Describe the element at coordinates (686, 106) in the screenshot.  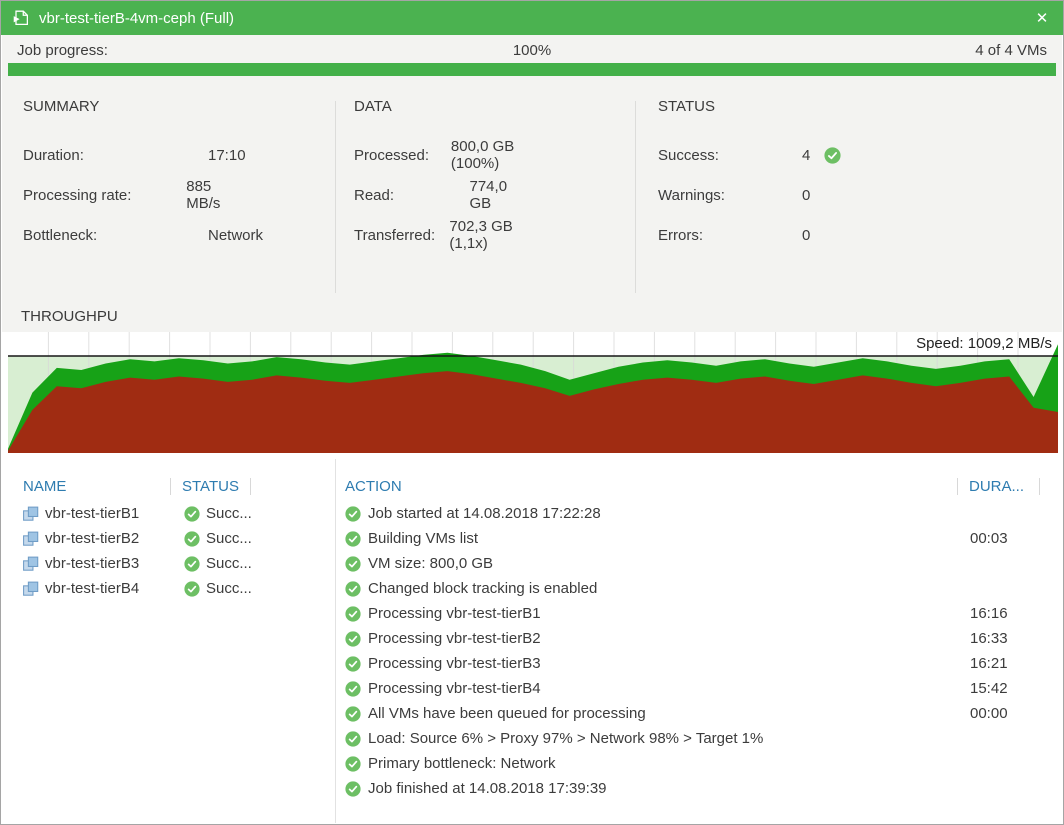
I see `status-heading: STATUS` at that location.